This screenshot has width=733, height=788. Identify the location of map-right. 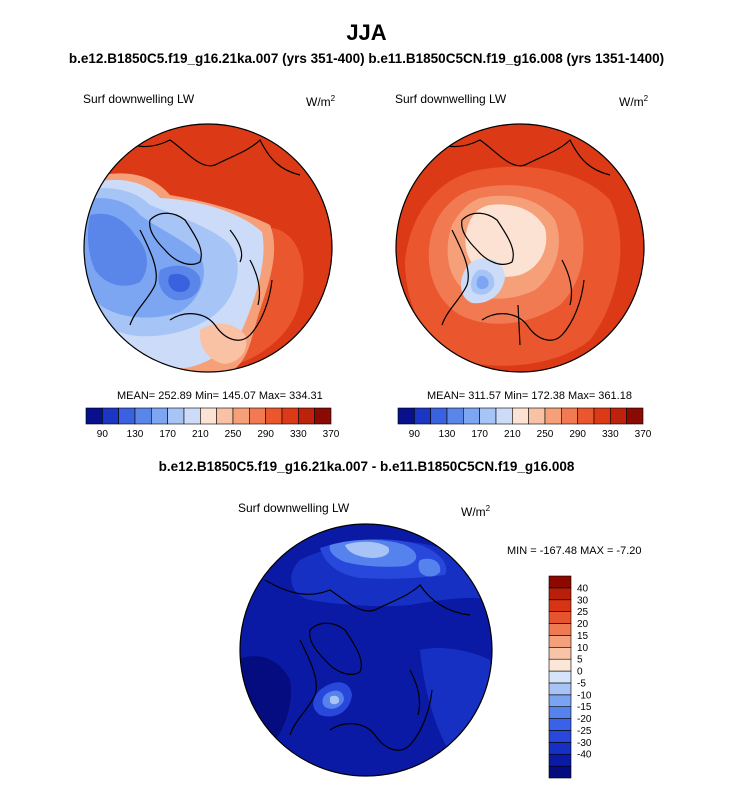
(520, 248).